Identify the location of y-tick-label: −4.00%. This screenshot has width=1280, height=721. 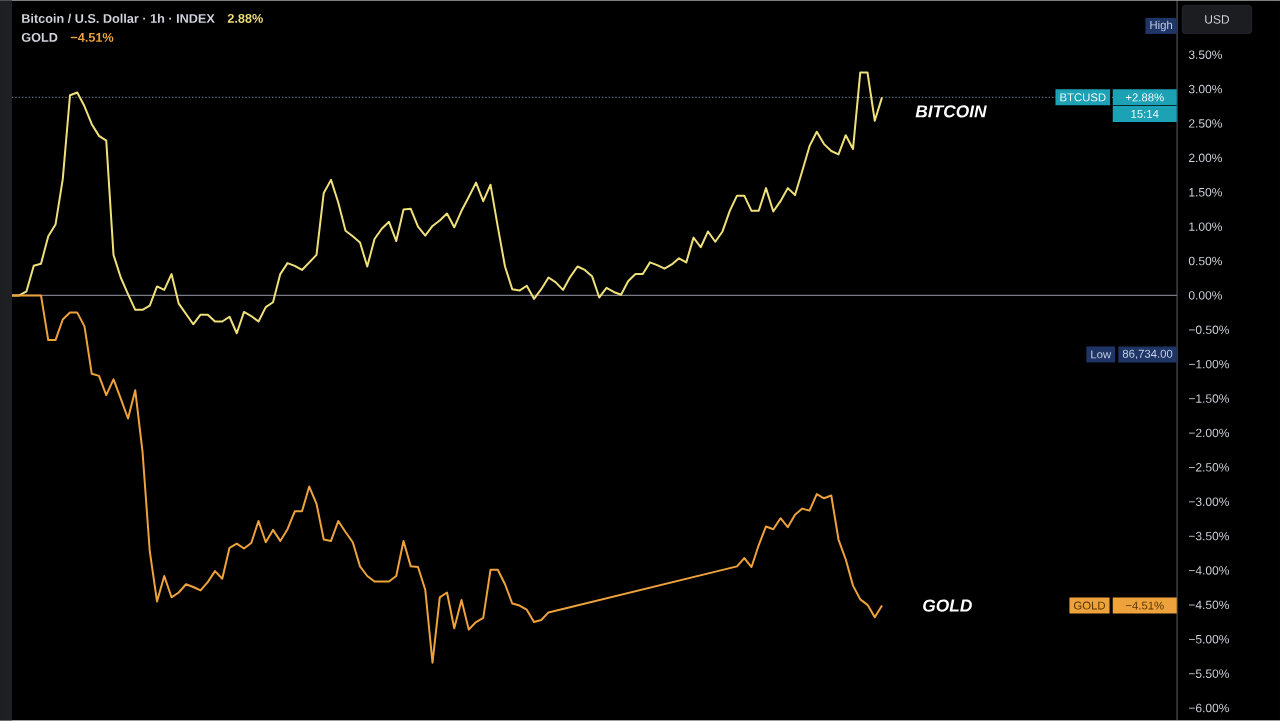
(1208, 570).